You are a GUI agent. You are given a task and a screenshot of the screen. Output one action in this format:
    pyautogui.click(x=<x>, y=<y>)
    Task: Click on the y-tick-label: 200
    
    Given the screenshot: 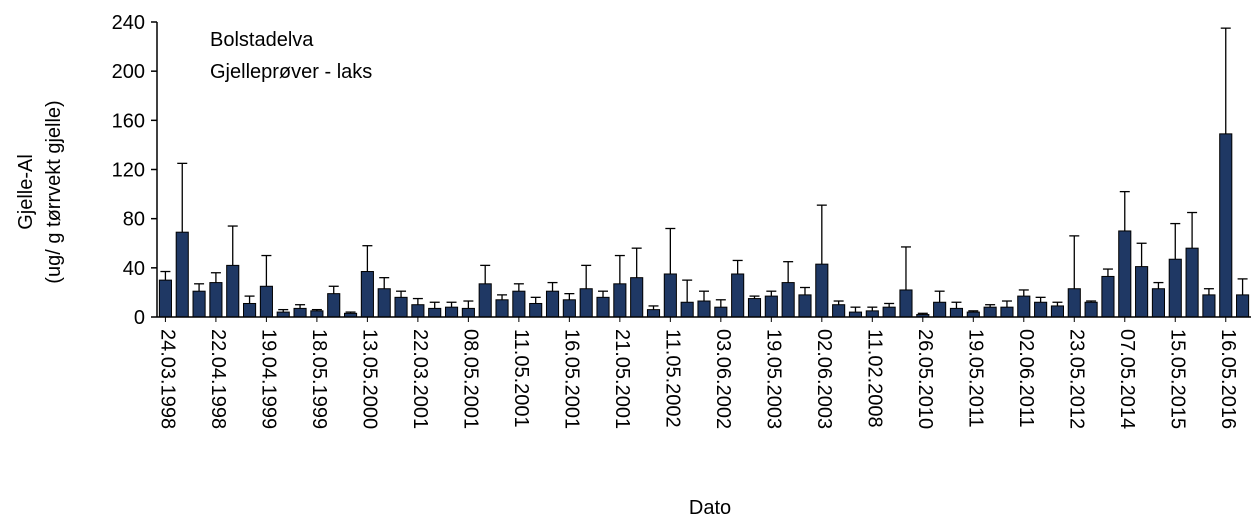 What is the action you would take?
    pyautogui.click(x=128, y=72)
    